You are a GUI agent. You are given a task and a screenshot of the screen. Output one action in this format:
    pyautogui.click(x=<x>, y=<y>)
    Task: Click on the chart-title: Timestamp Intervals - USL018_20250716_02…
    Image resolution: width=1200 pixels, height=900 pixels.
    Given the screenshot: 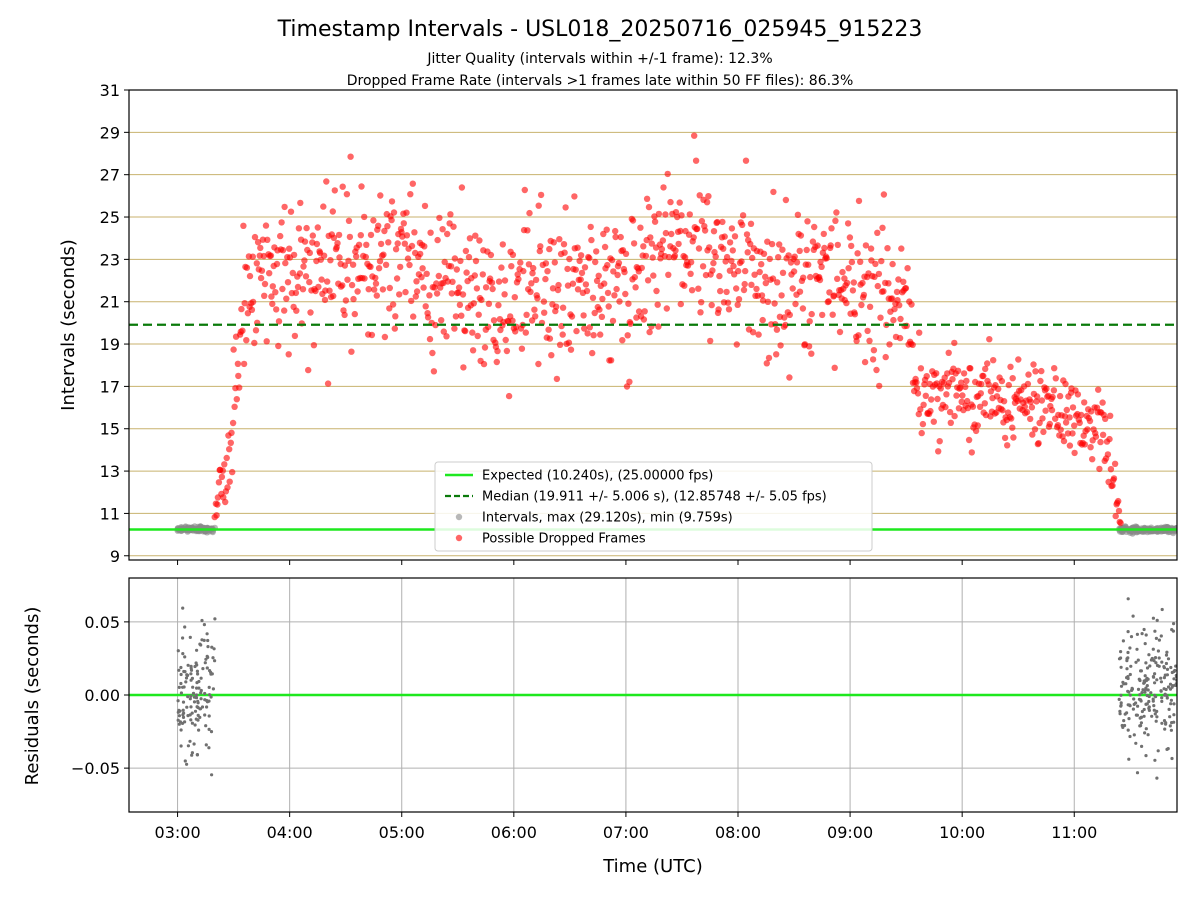 What is the action you would take?
    pyautogui.click(x=600, y=29)
    